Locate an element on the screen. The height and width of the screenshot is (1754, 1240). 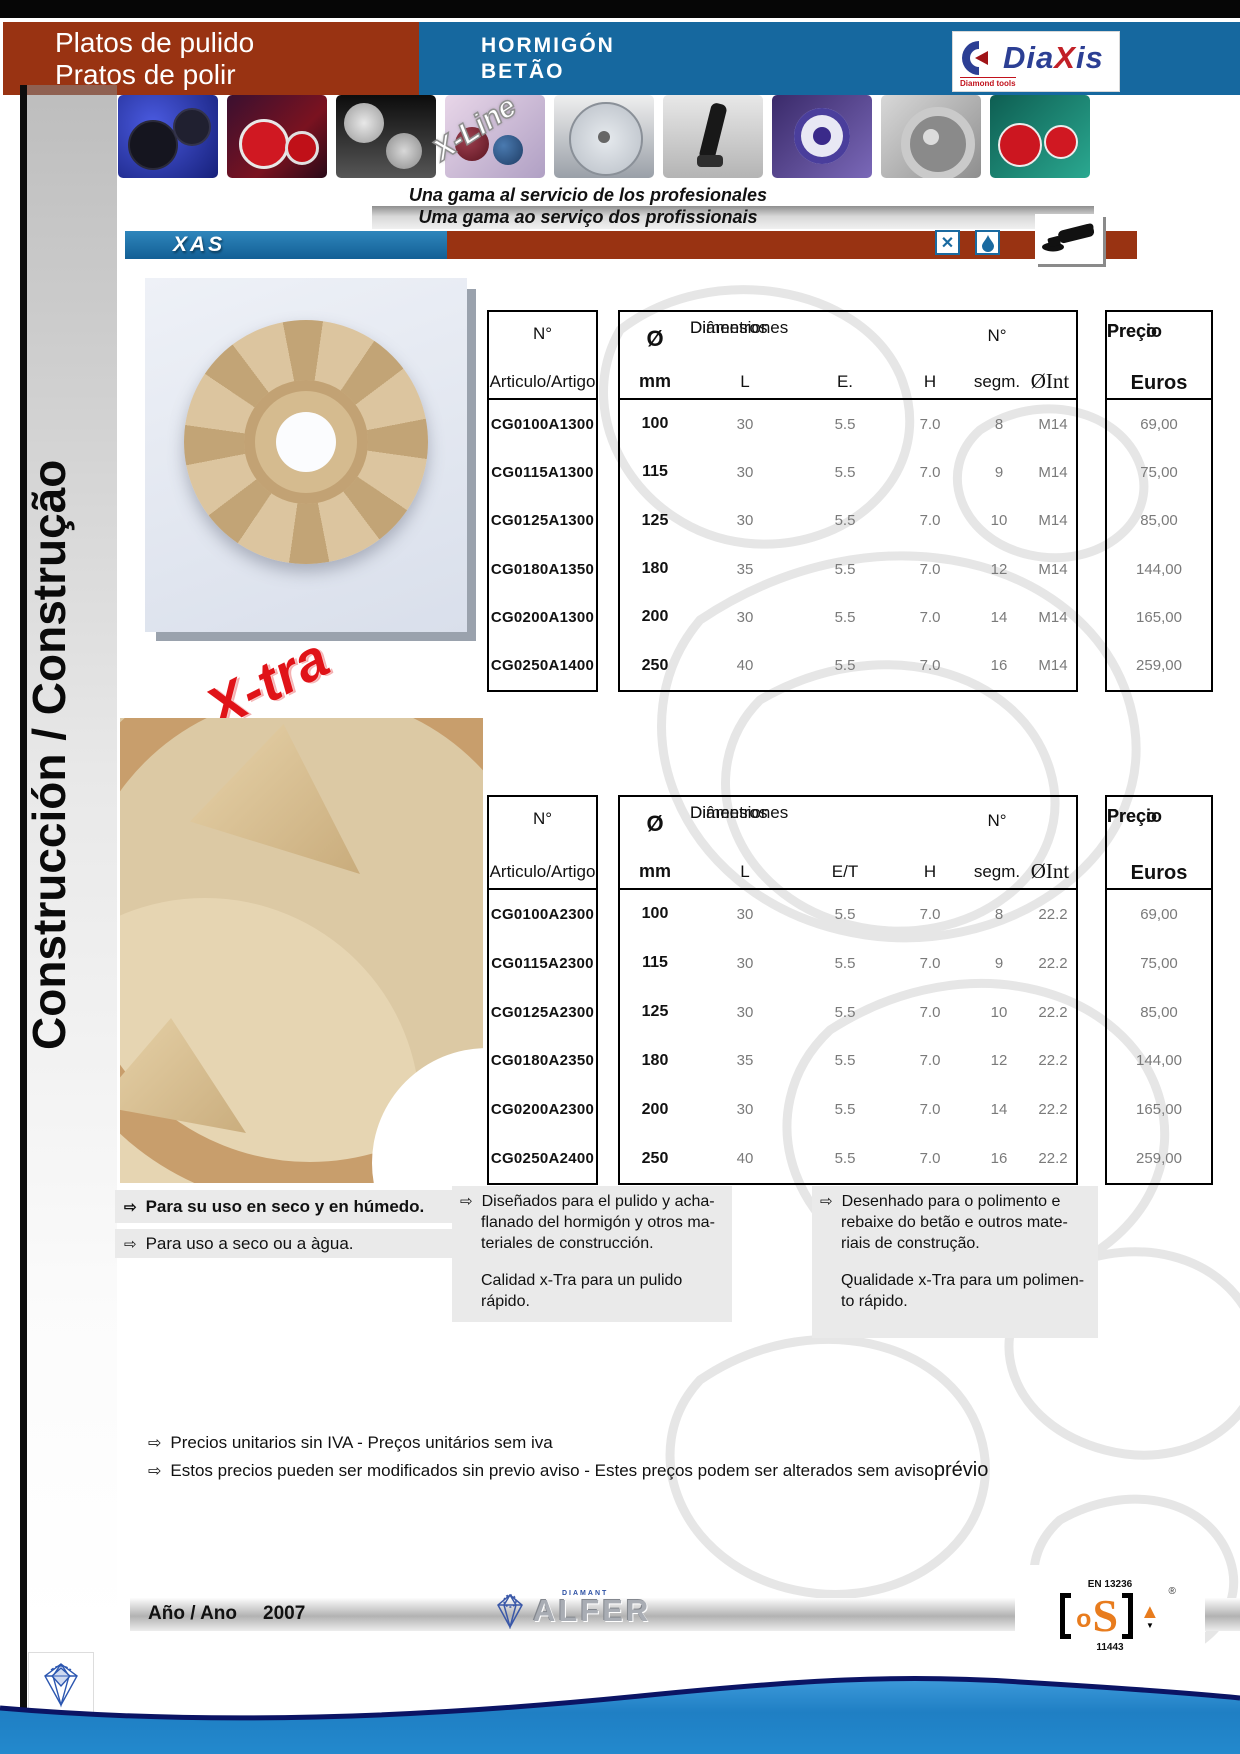
table-row: 100 30 5.5 7.0 8 22.2 is located at coordinates (854, 914).